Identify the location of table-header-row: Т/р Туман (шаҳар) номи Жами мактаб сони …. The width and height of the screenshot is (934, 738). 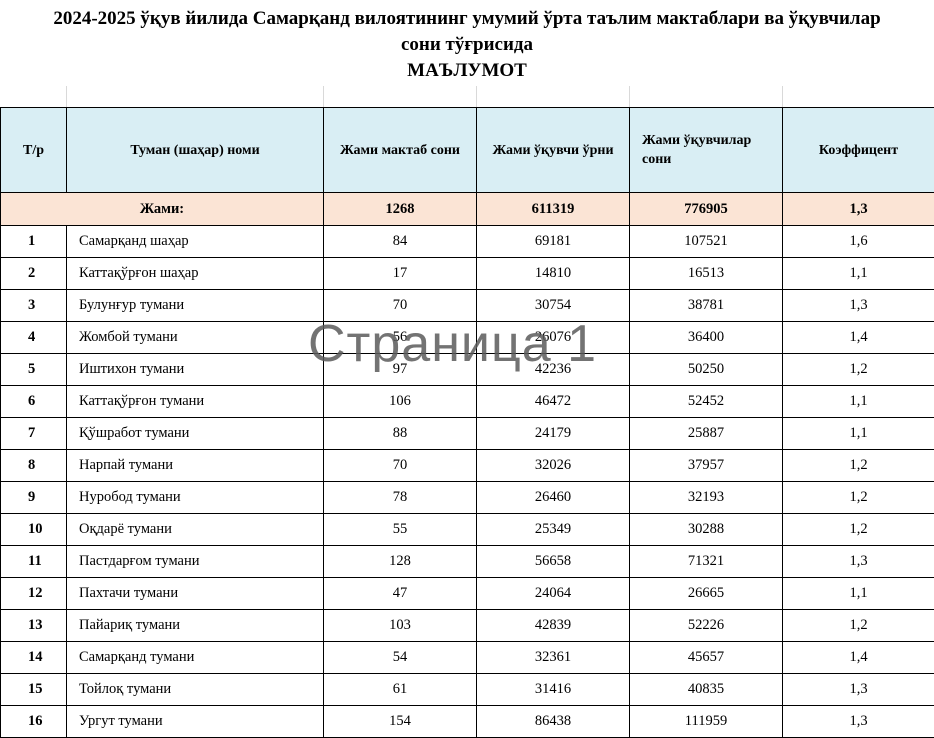
(467, 150).